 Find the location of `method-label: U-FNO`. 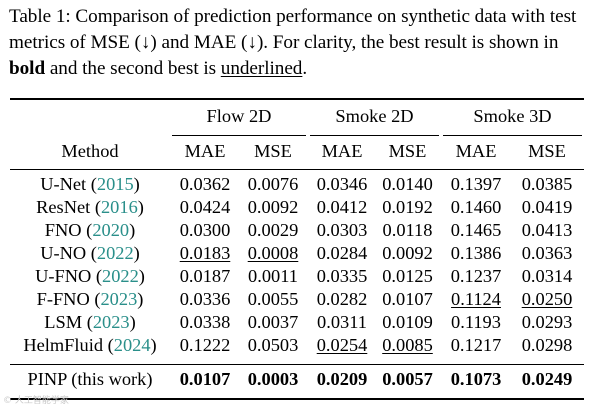

method-label: U-FNO is located at coordinates (63, 276).